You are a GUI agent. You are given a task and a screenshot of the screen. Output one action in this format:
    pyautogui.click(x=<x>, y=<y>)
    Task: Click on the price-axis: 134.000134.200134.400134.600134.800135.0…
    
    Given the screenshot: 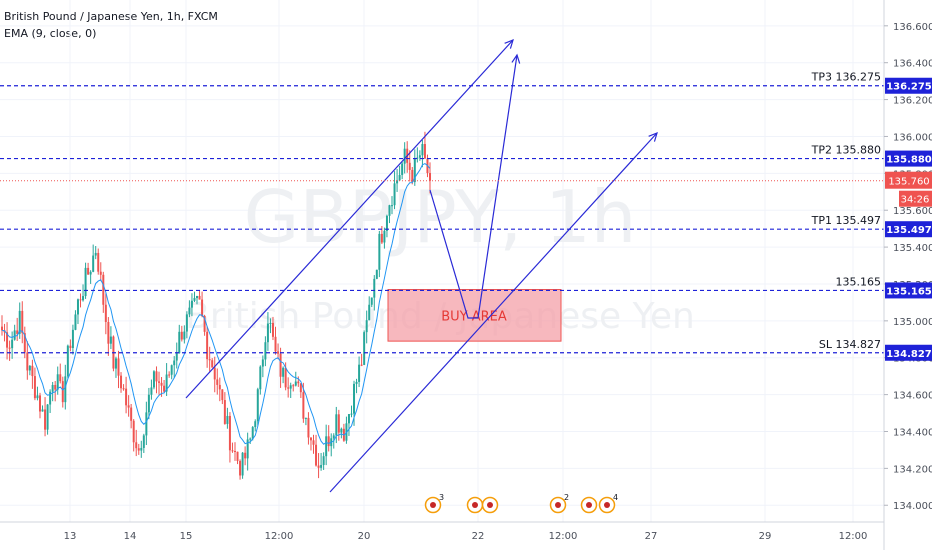 What is the action you would take?
    pyautogui.click(x=907, y=275)
    